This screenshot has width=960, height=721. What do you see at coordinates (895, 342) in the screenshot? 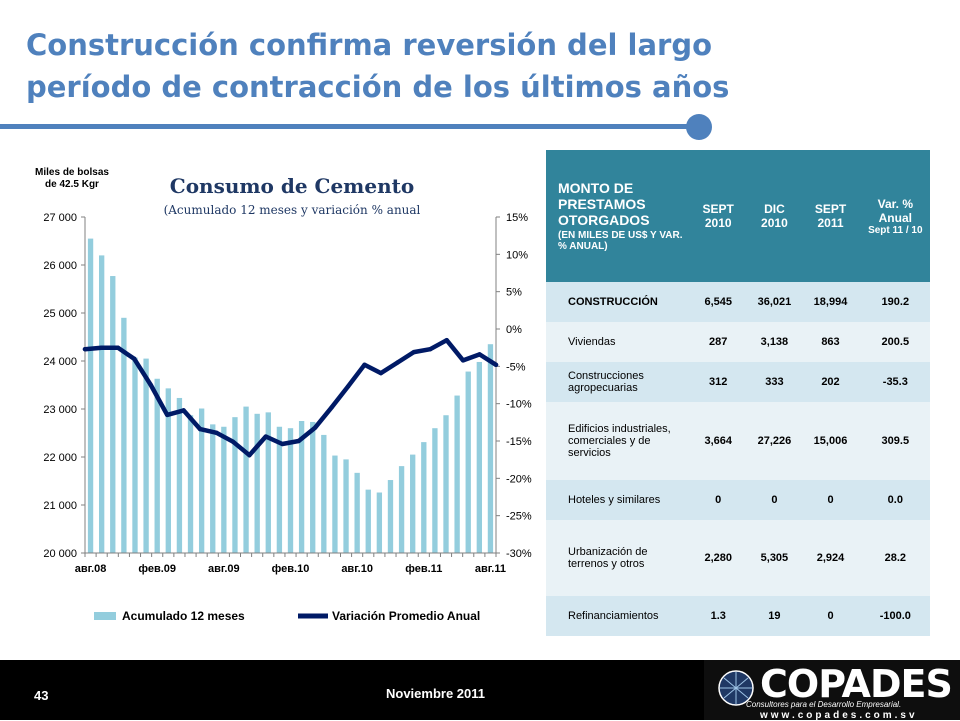
I see `cell-var-anual: 200.5` at bounding box center [895, 342].